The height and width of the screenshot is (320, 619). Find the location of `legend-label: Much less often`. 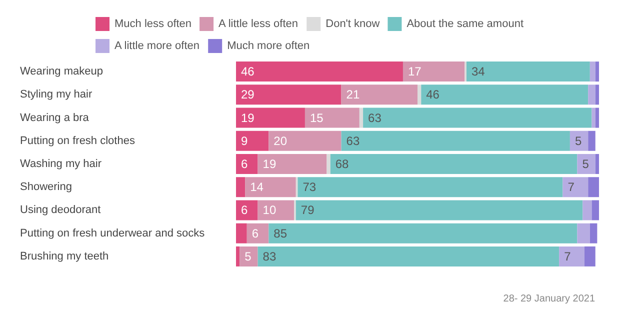

legend-label: Much less often is located at coordinates (153, 24).